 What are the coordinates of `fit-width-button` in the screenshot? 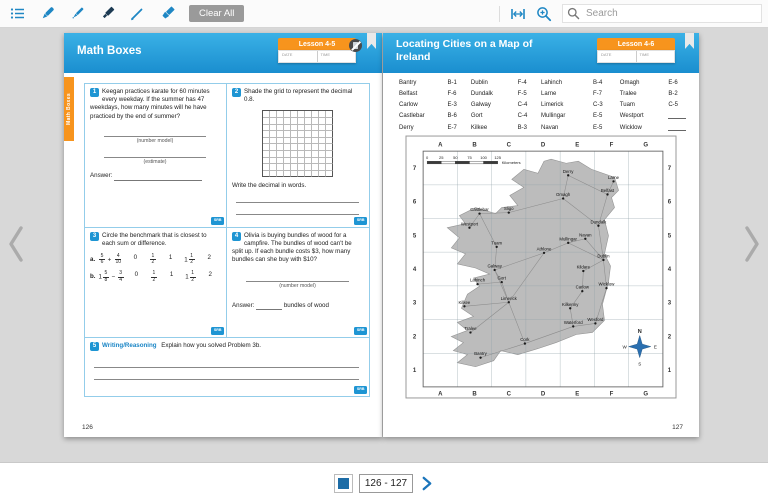 It's located at (518, 14).